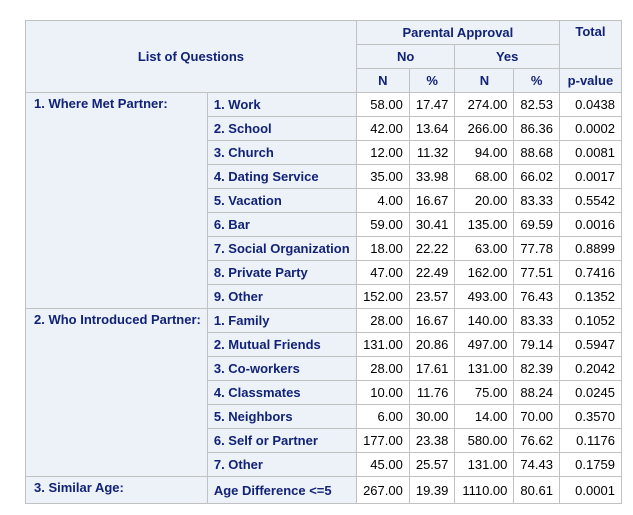 The height and width of the screenshot is (515, 633). I want to click on yes-pct-cell: 82.39, so click(536, 368).